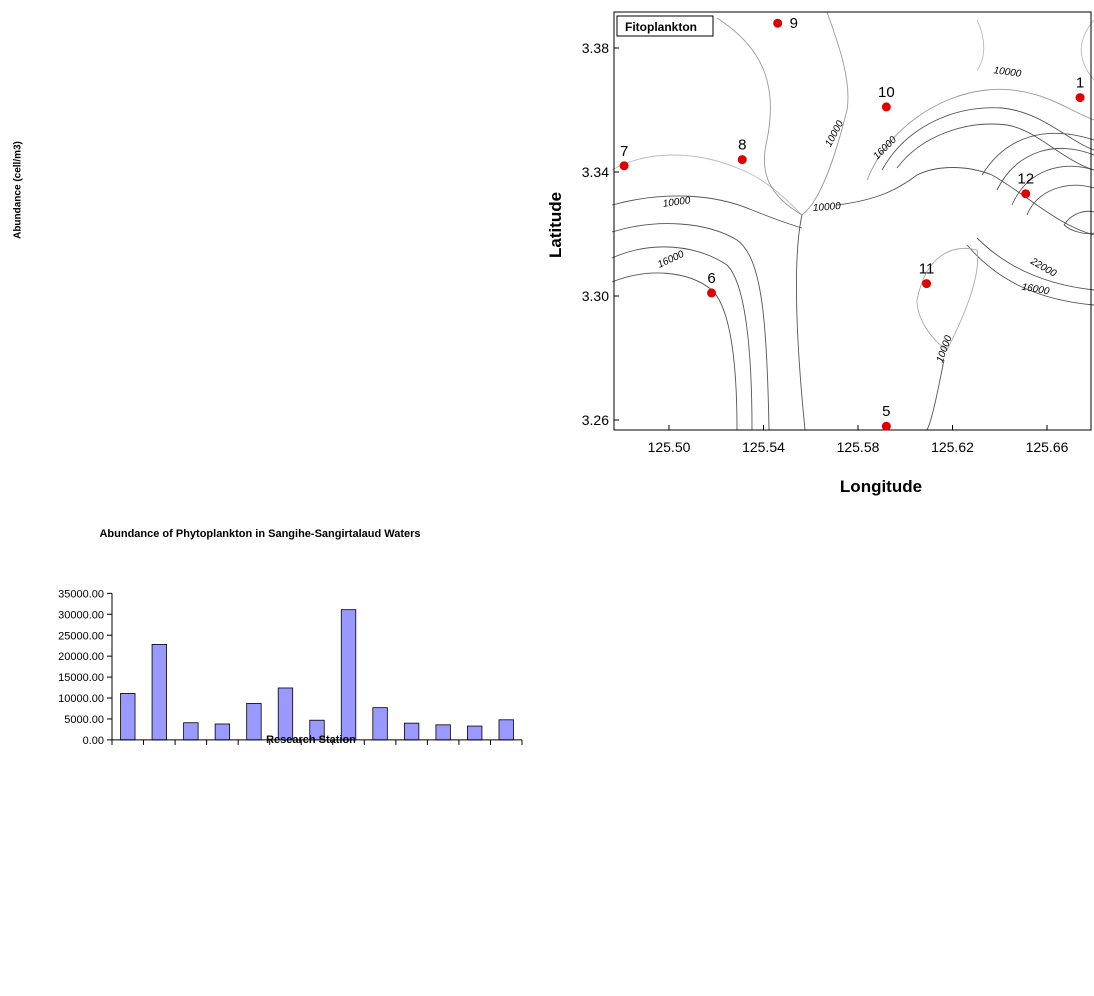 The height and width of the screenshot is (996, 1094). Describe the element at coordinates (595, 296) in the screenshot. I see `map-y-tick-label: 3.30` at that location.